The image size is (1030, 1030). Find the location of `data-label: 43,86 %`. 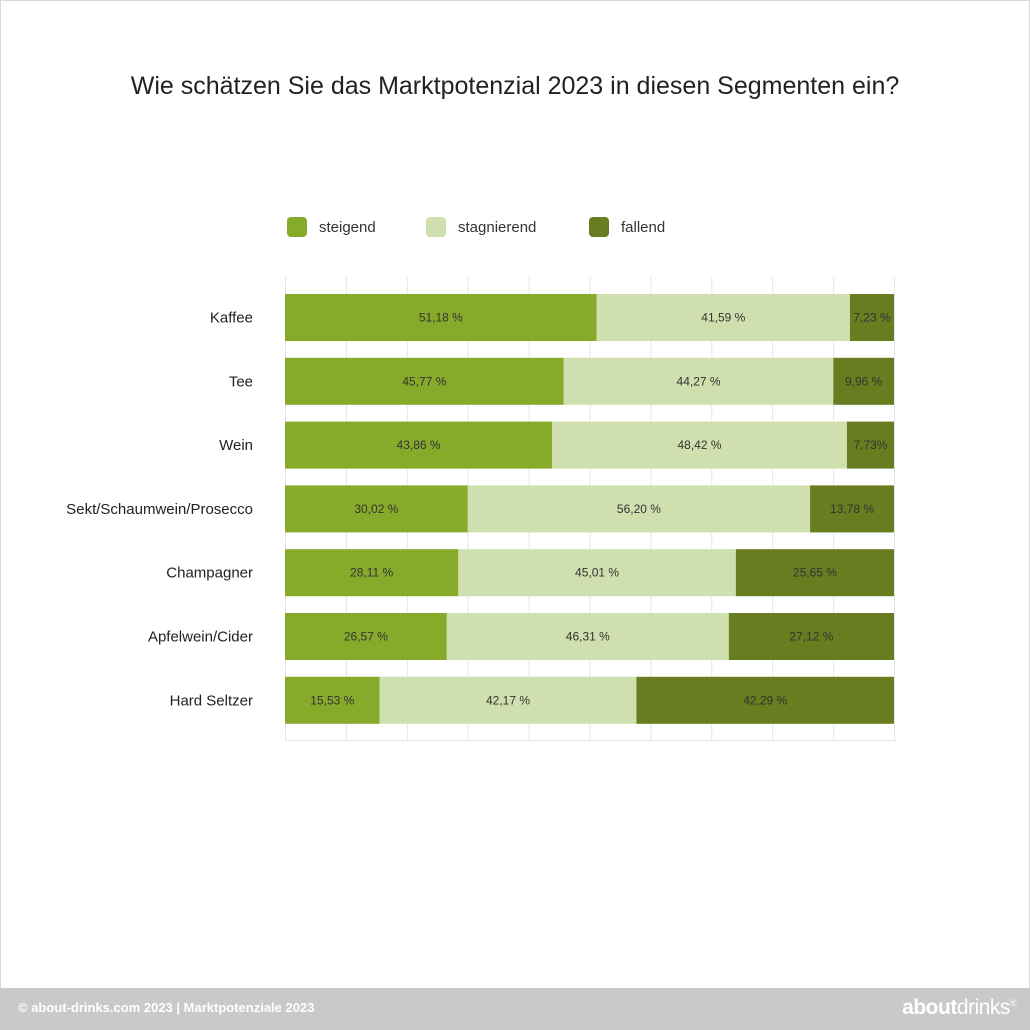

data-label: 43,86 % is located at coordinates (419, 445).